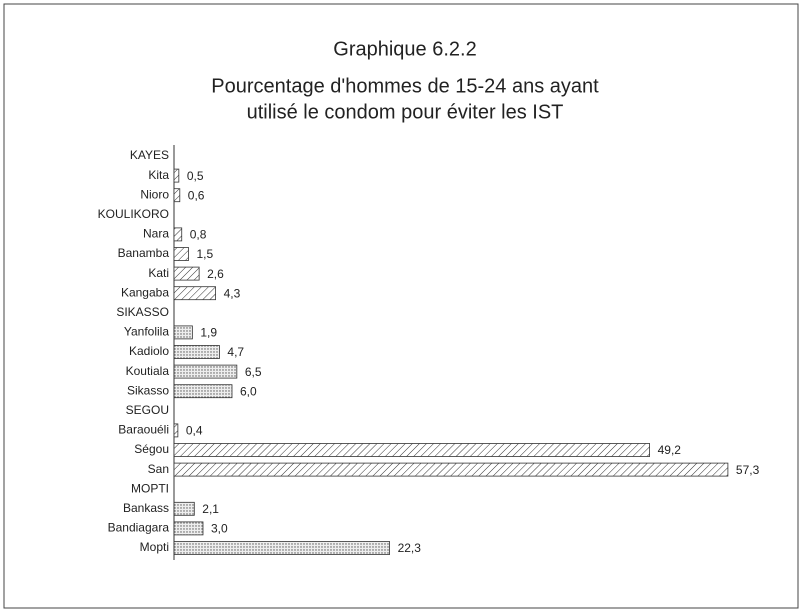  I want to click on category-label: KOULIKORO, so click(133, 214).